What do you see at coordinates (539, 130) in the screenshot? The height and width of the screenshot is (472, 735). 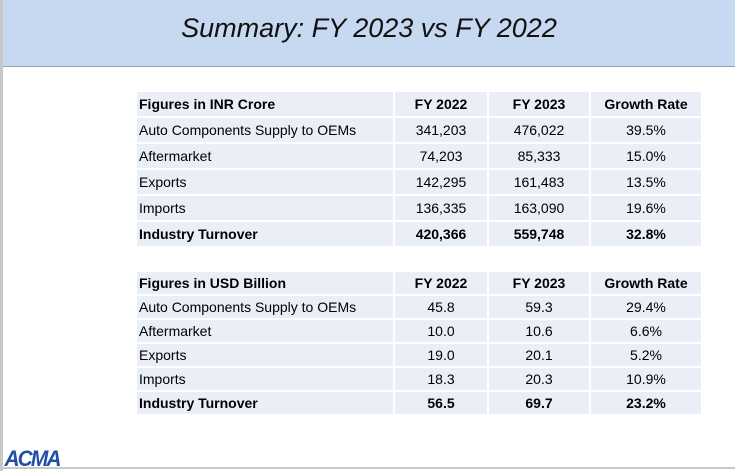 I see `table-cell: 476,022` at bounding box center [539, 130].